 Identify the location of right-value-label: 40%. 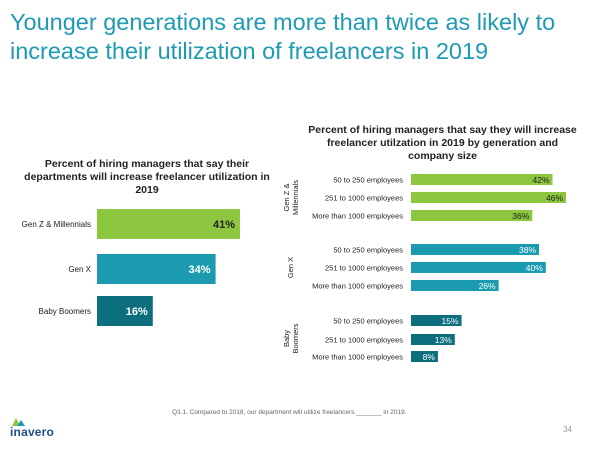
(534, 268).